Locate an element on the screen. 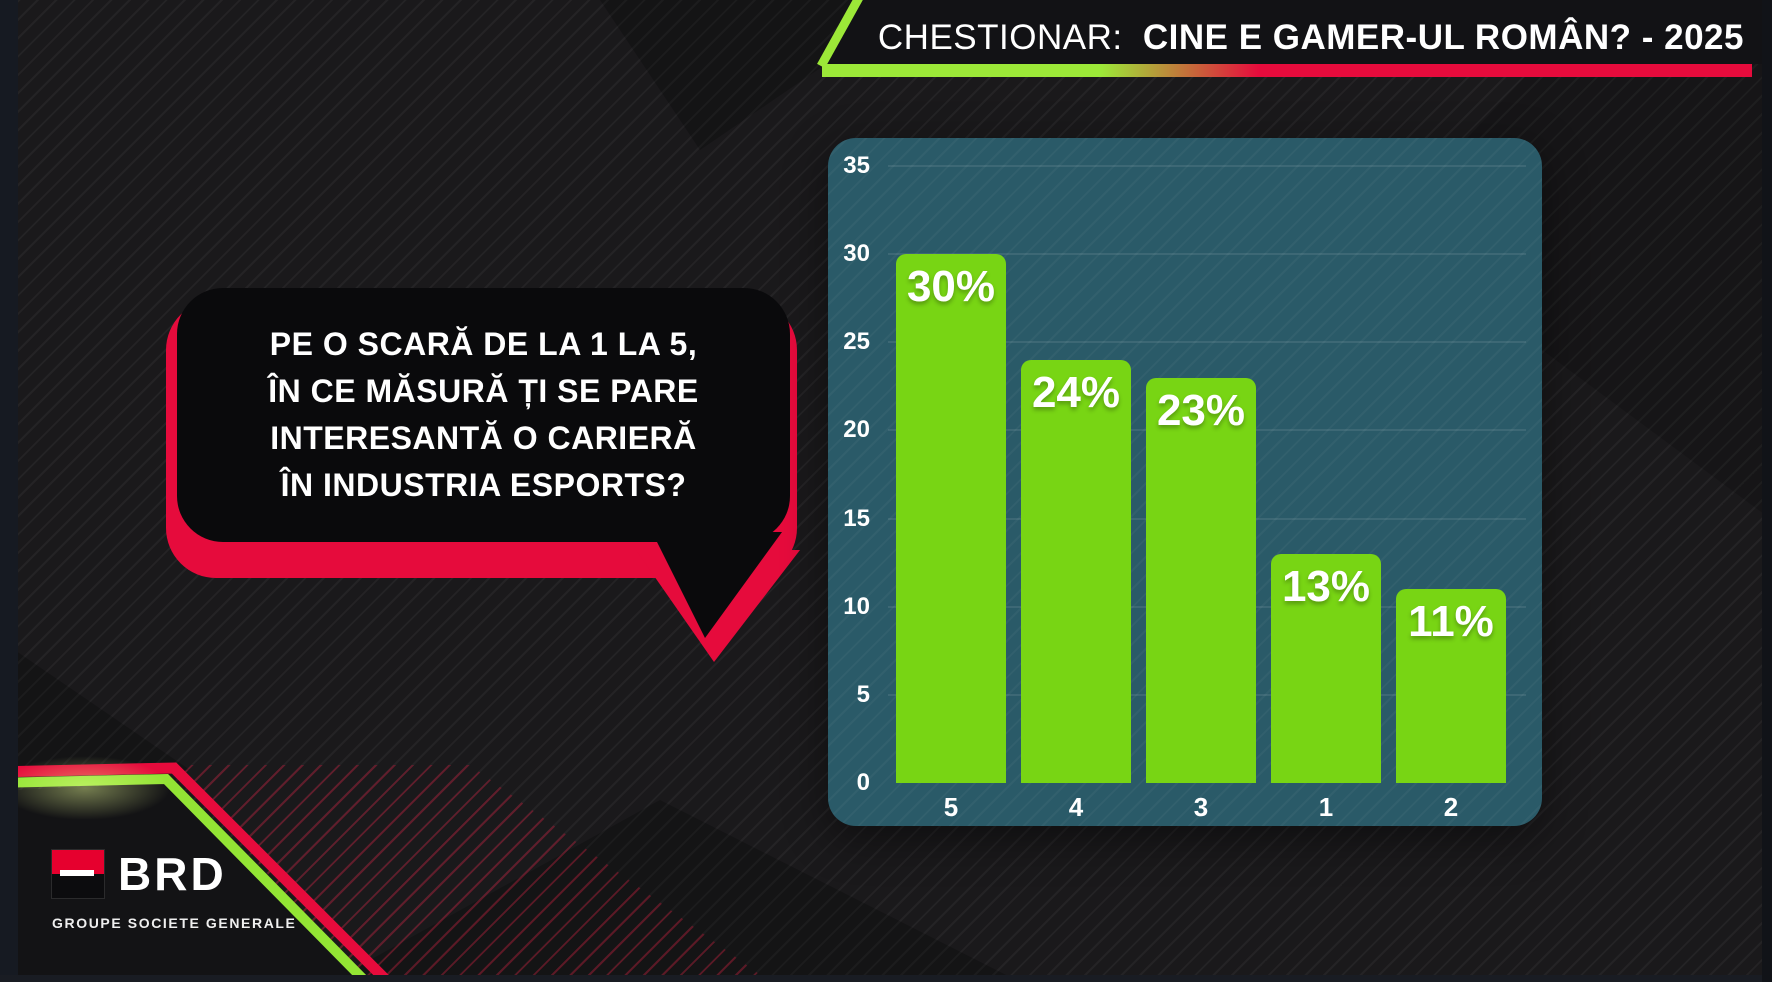  frame-strip-right is located at coordinates (1767, 491).